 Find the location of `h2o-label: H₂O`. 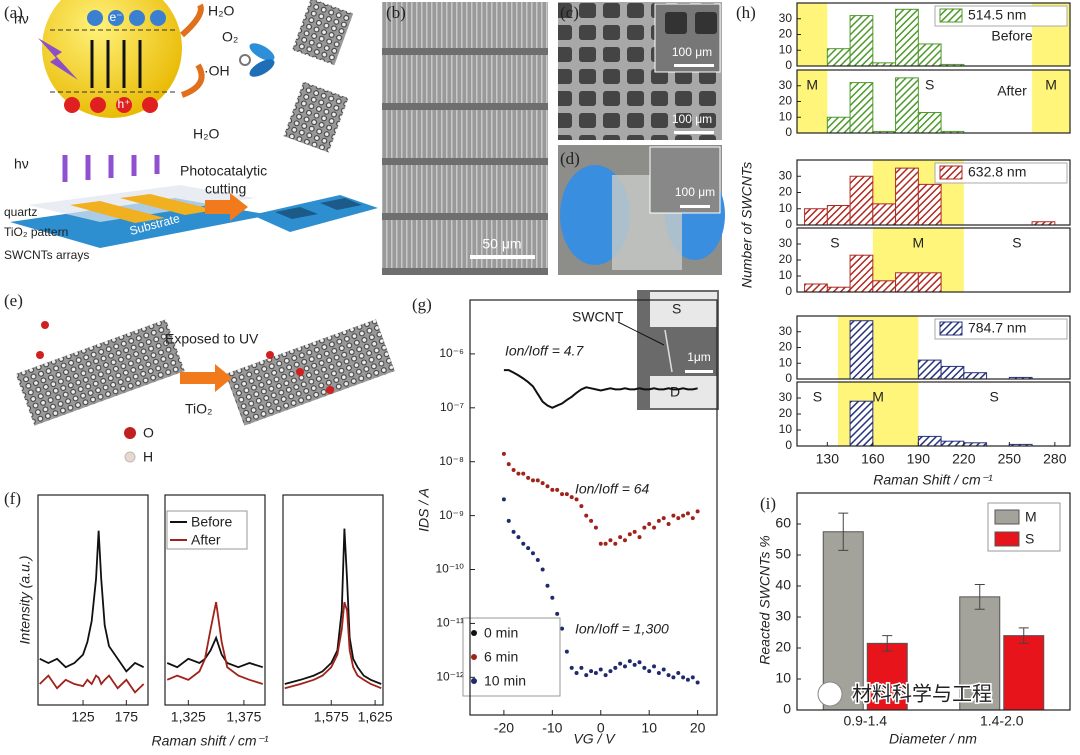

h2o-label: H₂O is located at coordinates (221, 11).